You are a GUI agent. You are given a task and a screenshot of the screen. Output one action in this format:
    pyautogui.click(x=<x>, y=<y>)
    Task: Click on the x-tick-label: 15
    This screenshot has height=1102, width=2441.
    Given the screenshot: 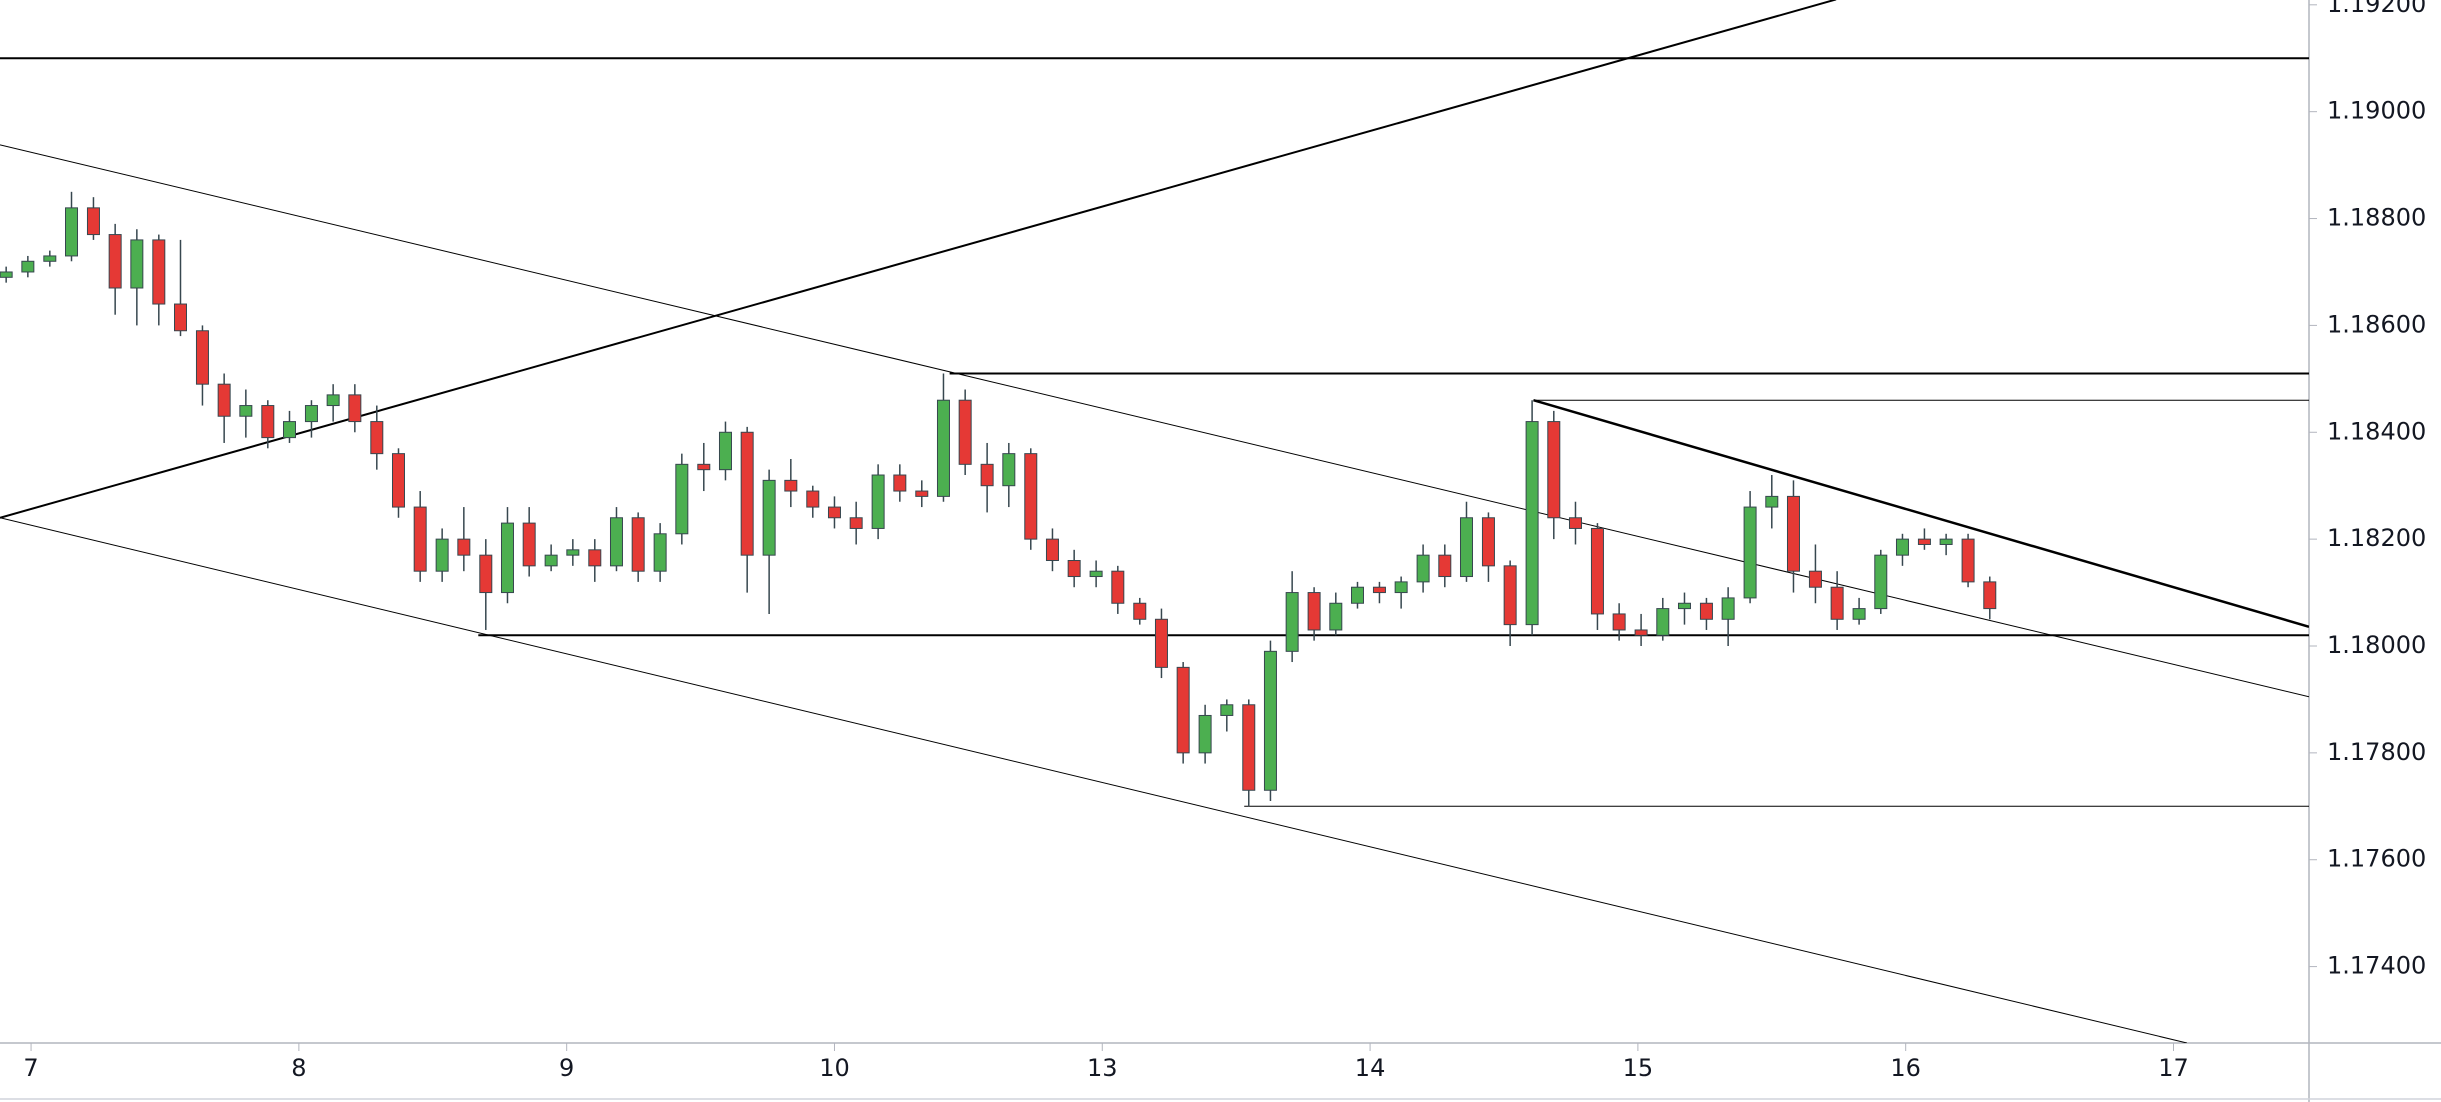 What is the action you would take?
    pyautogui.click(x=1638, y=1068)
    